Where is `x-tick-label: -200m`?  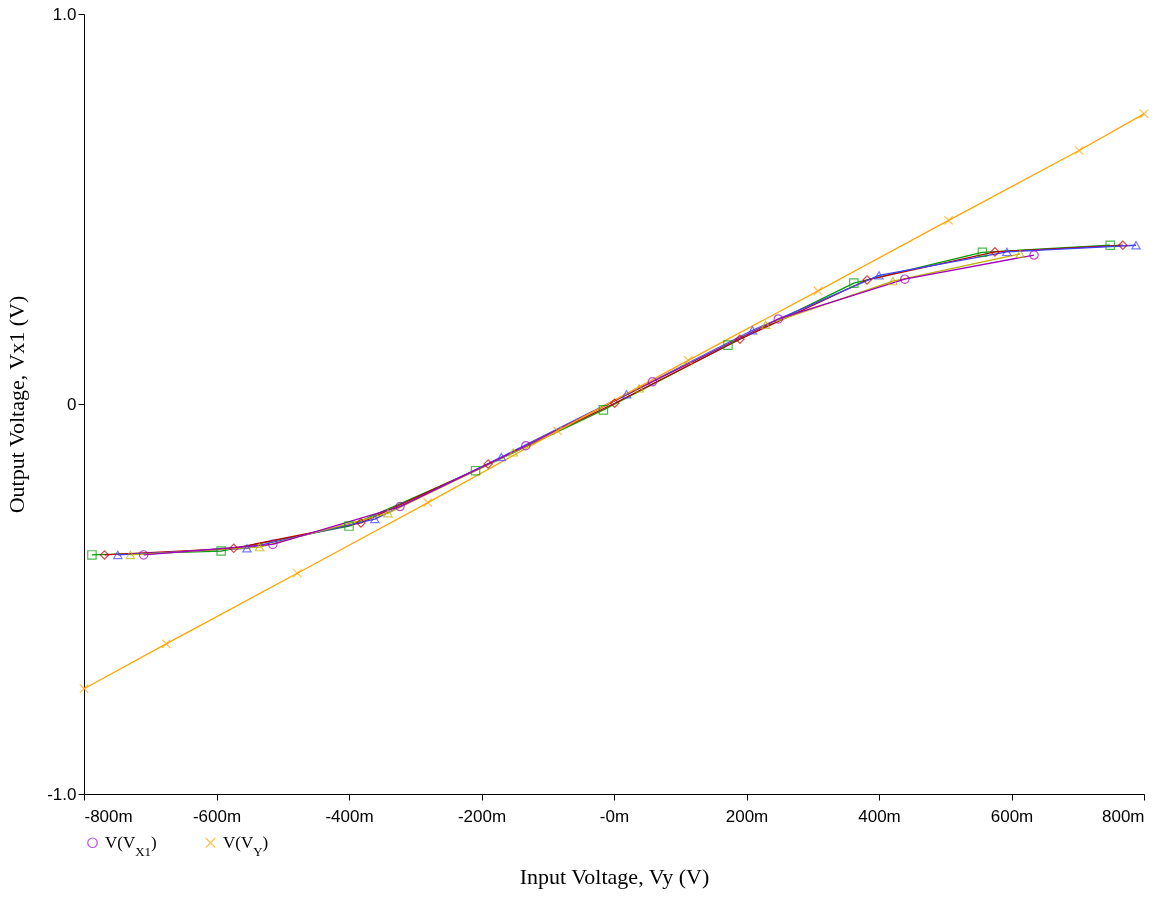
x-tick-label: -200m is located at coordinates (482, 816).